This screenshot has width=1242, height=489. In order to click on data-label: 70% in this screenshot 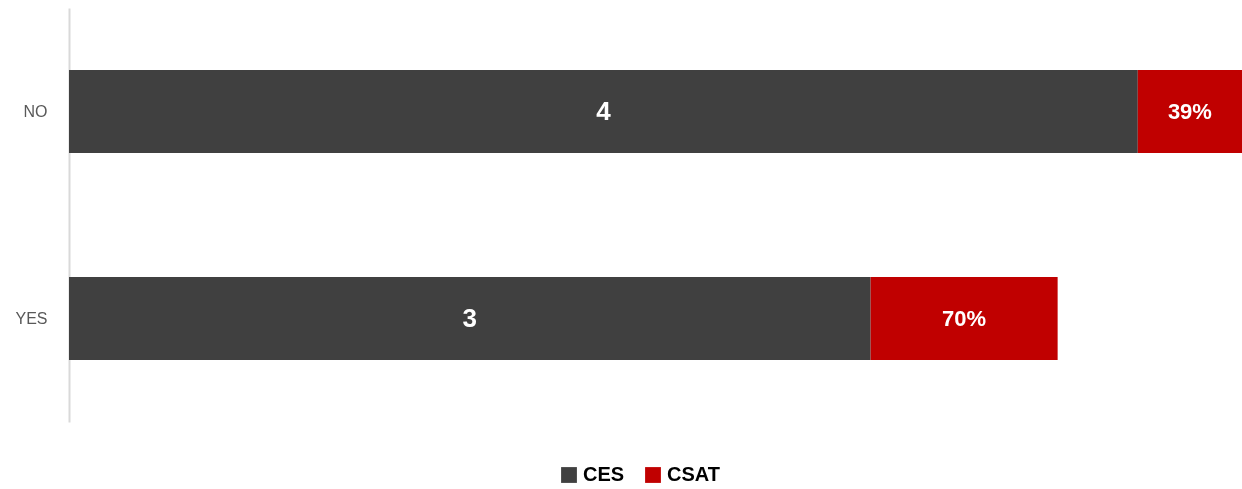, I will do `click(964, 318)`.